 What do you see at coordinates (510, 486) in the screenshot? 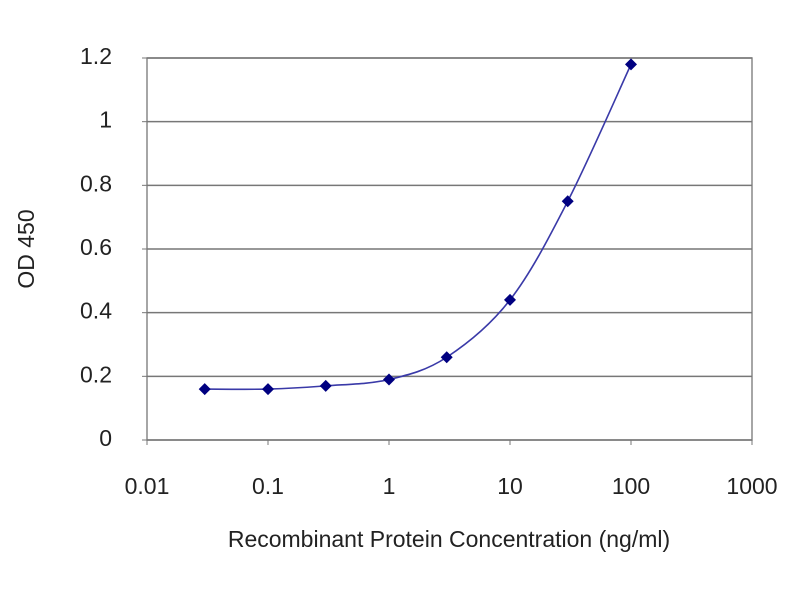
I see `x-tick-label: 10` at bounding box center [510, 486].